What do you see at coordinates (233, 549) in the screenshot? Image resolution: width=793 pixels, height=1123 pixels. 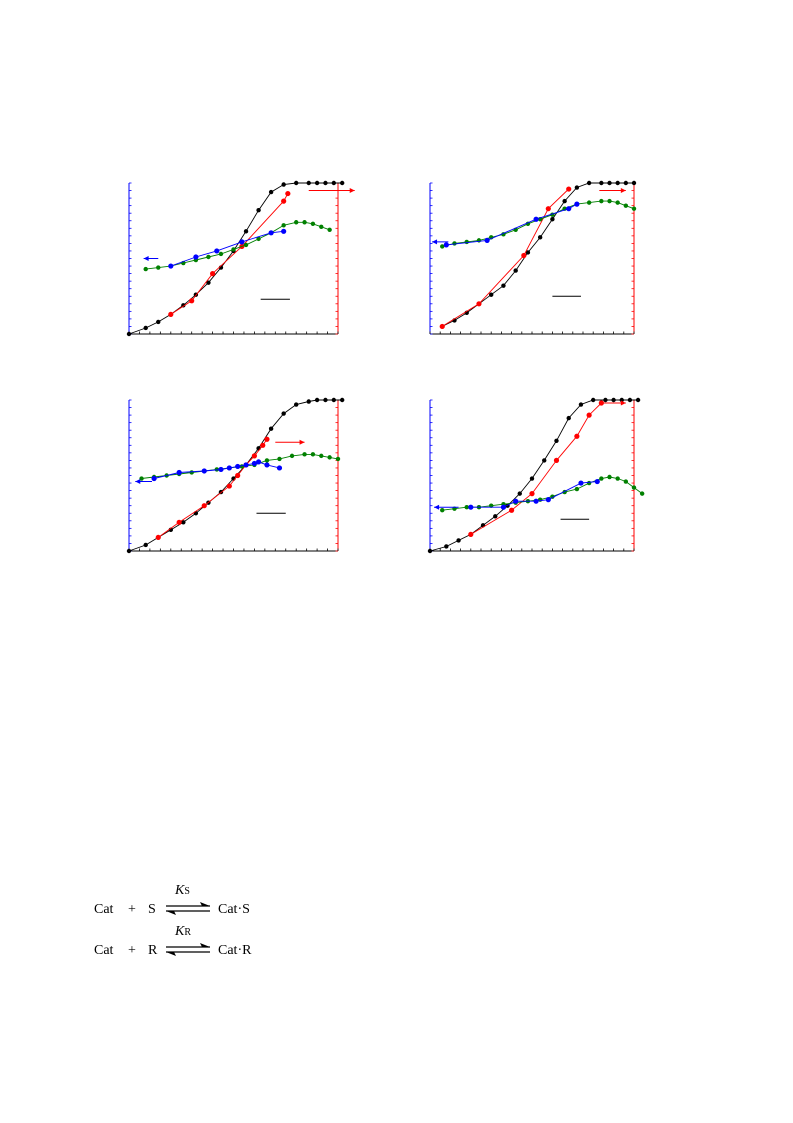 I see `x-axis-ticks` at bounding box center [233, 549].